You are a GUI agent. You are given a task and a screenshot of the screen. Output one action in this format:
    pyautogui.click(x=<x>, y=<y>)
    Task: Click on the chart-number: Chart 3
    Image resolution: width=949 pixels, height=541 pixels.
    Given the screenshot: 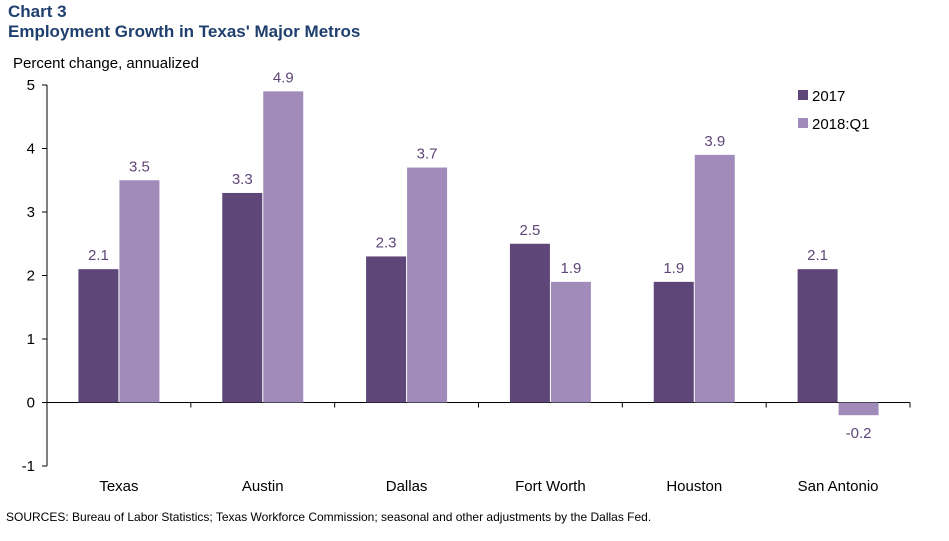 What is the action you would take?
    pyautogui.click(x=37, y=11)
    